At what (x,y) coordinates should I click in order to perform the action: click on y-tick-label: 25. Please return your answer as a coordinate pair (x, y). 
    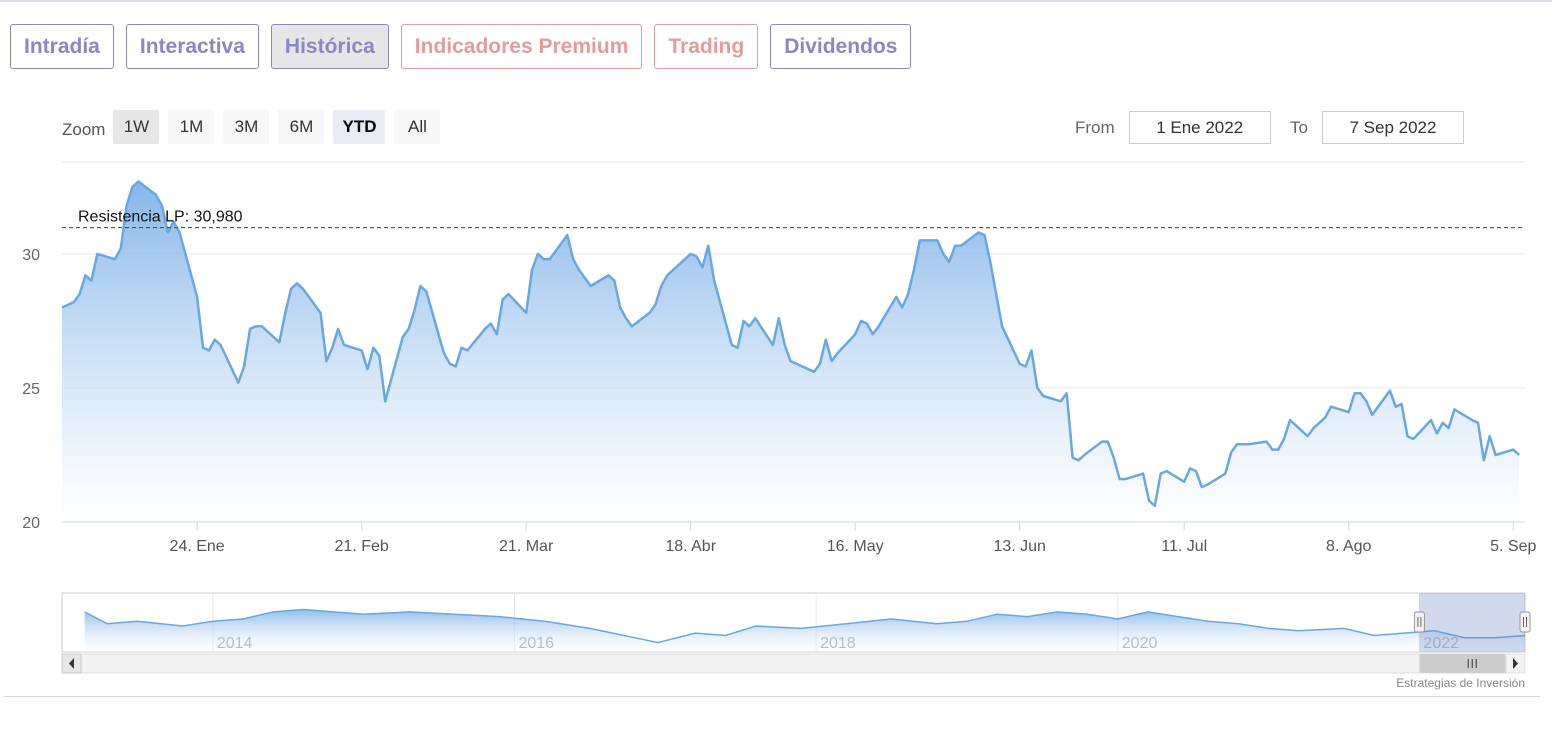
    Looking at the image, I should click on (31, 389).